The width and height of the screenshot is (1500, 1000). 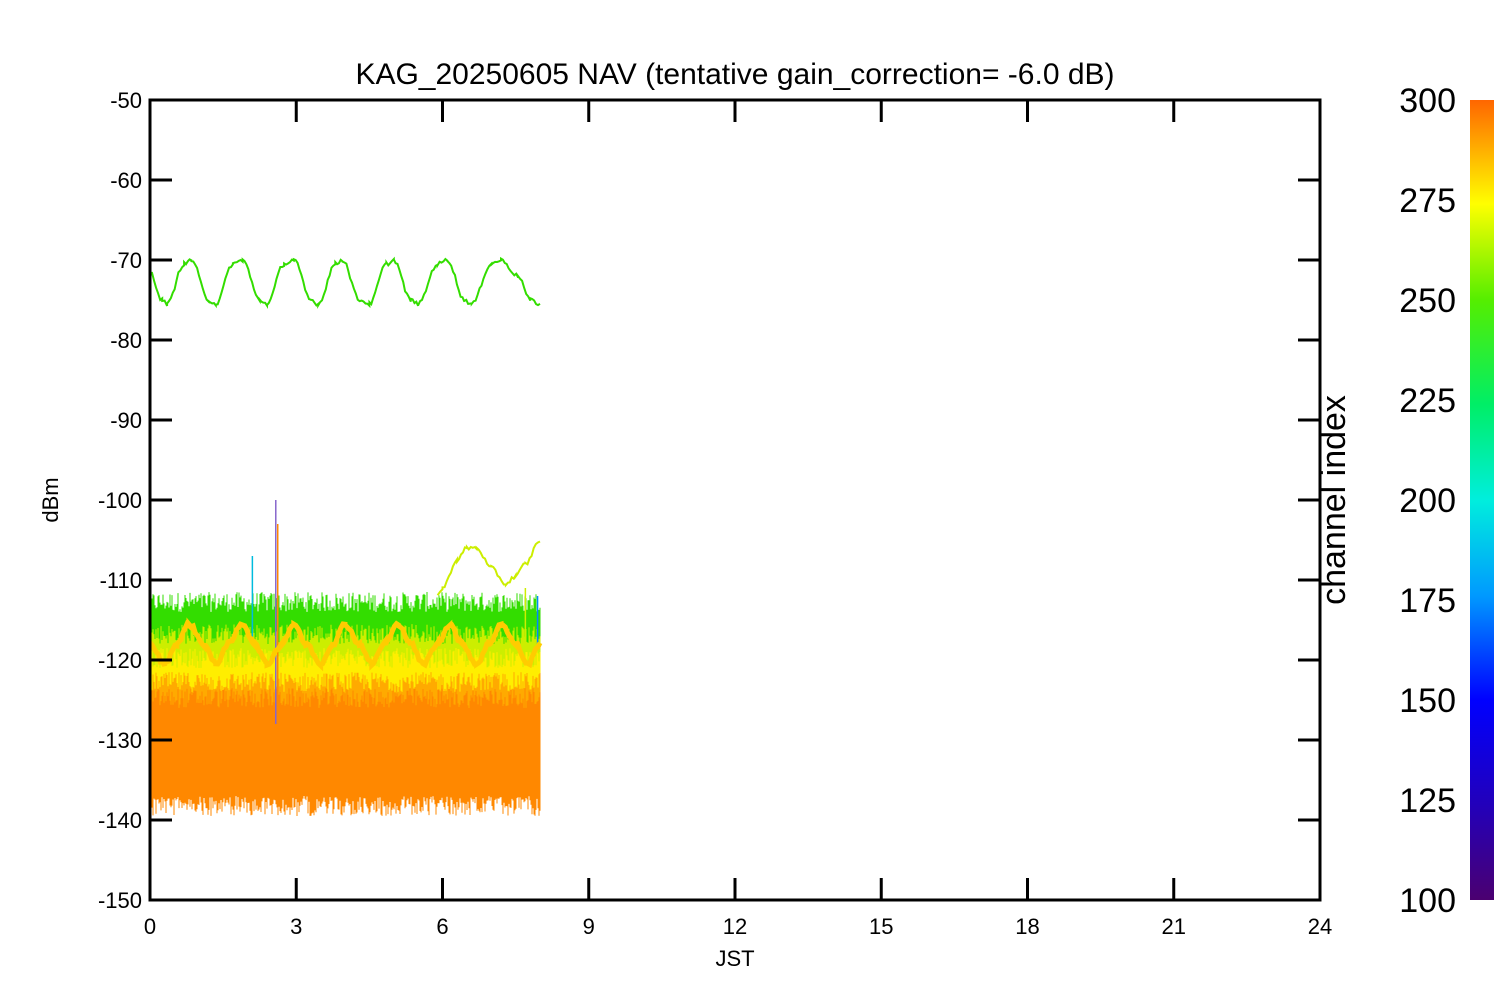 What do you see at coordinates (1320, 926) in the screenshot?
I see `x-tick-label: 24` at bounding box center [1320, 926].